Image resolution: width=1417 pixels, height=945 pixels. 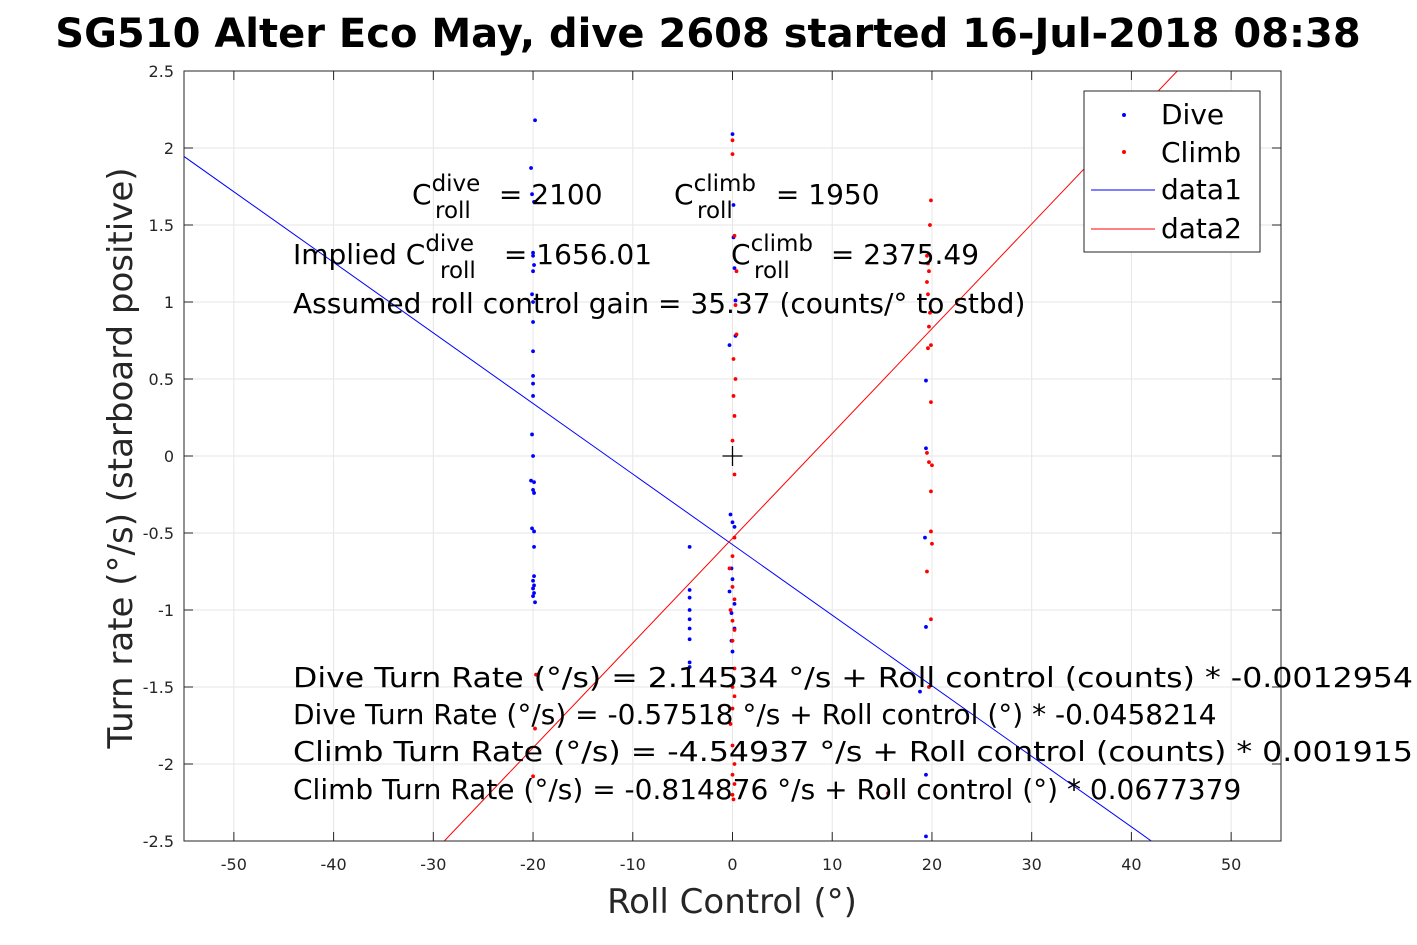 What do you see at coordinates (732, 864) in the screenshot?
I see `x-tick-label: 0` at bounding box center [732, 864].